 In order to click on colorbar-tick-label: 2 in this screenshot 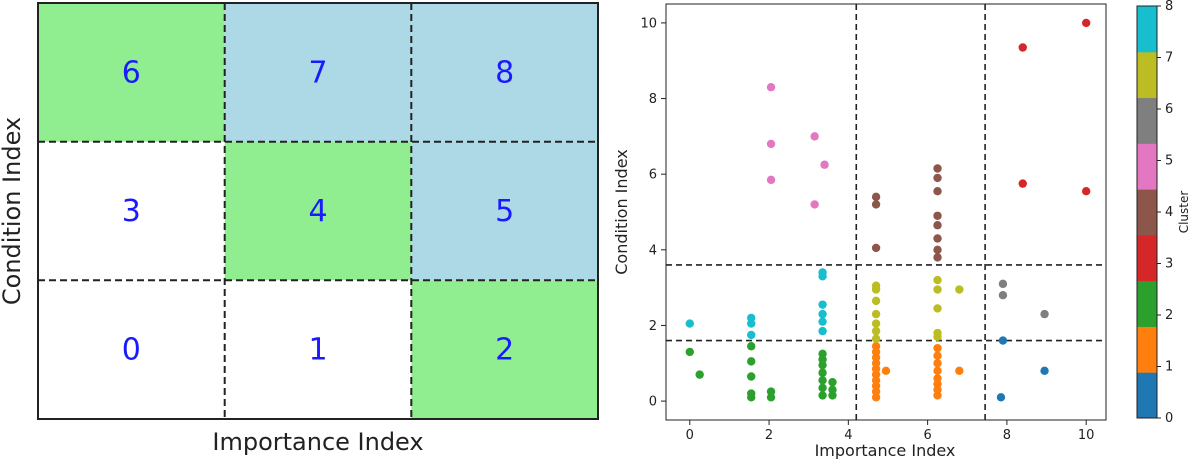, I will do `click(1169, 315)`.